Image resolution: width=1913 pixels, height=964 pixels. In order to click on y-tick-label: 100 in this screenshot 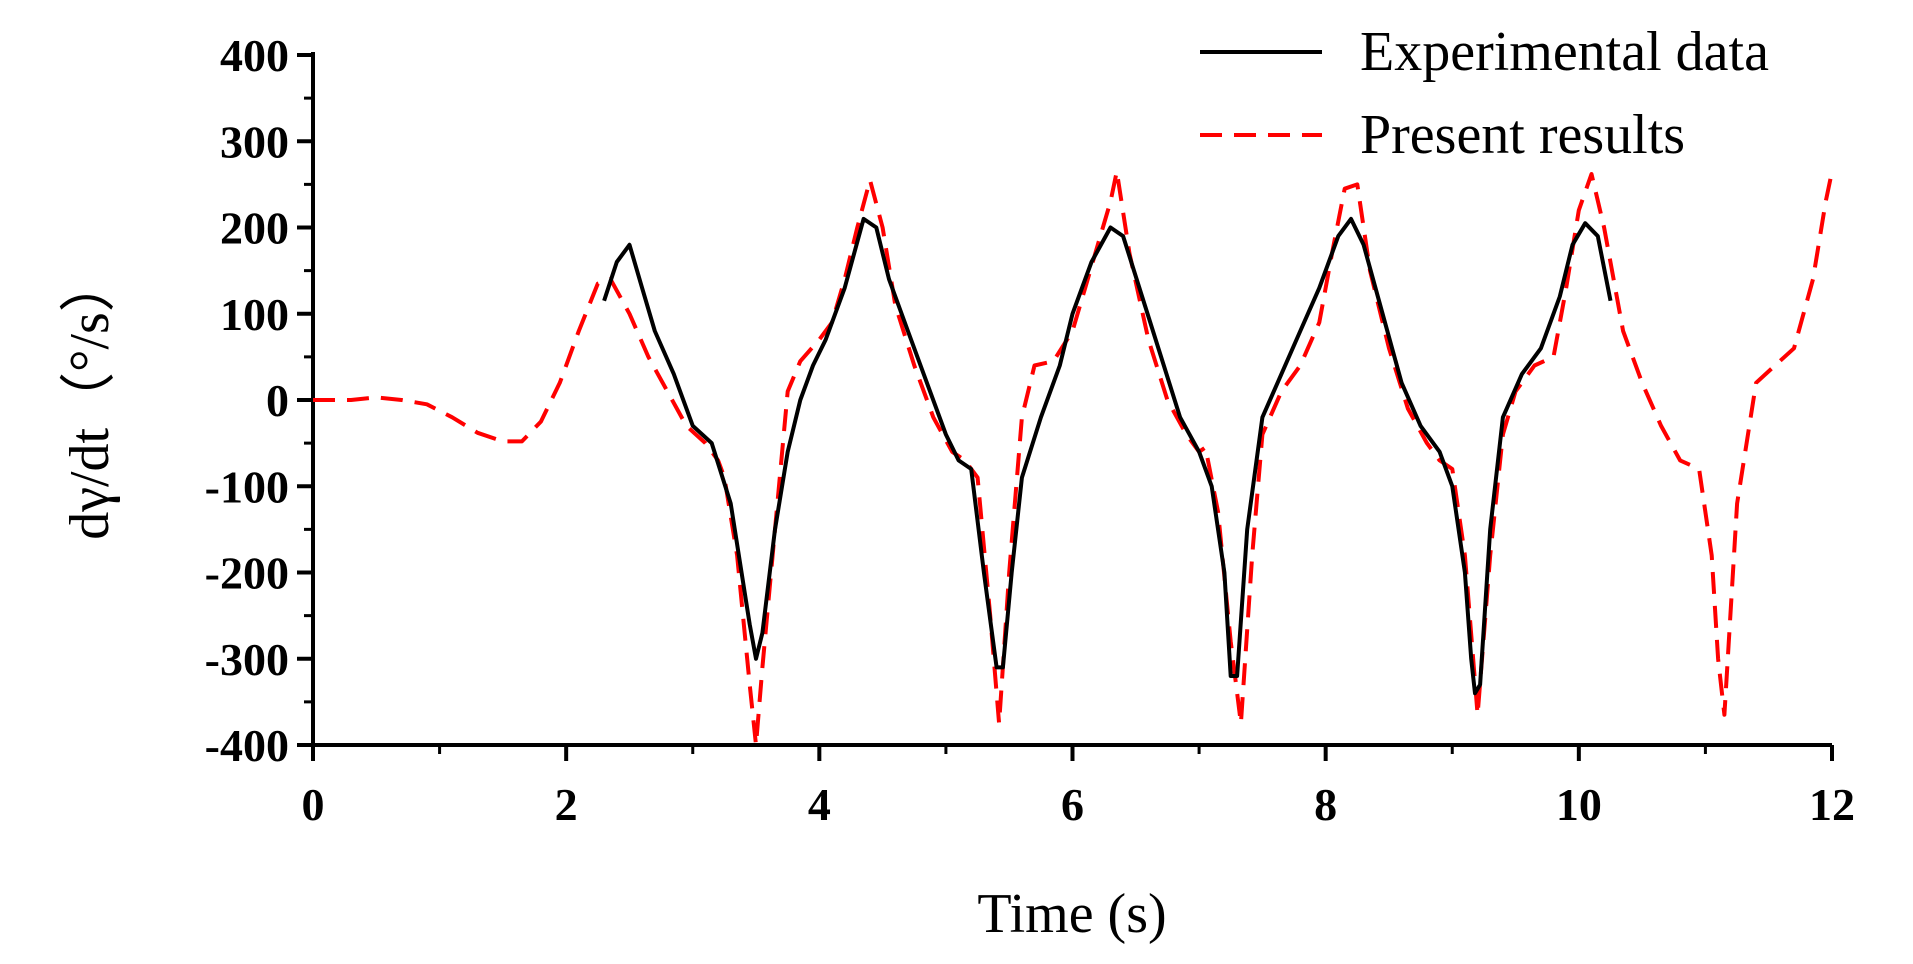, I will do `click(254, 314)`.